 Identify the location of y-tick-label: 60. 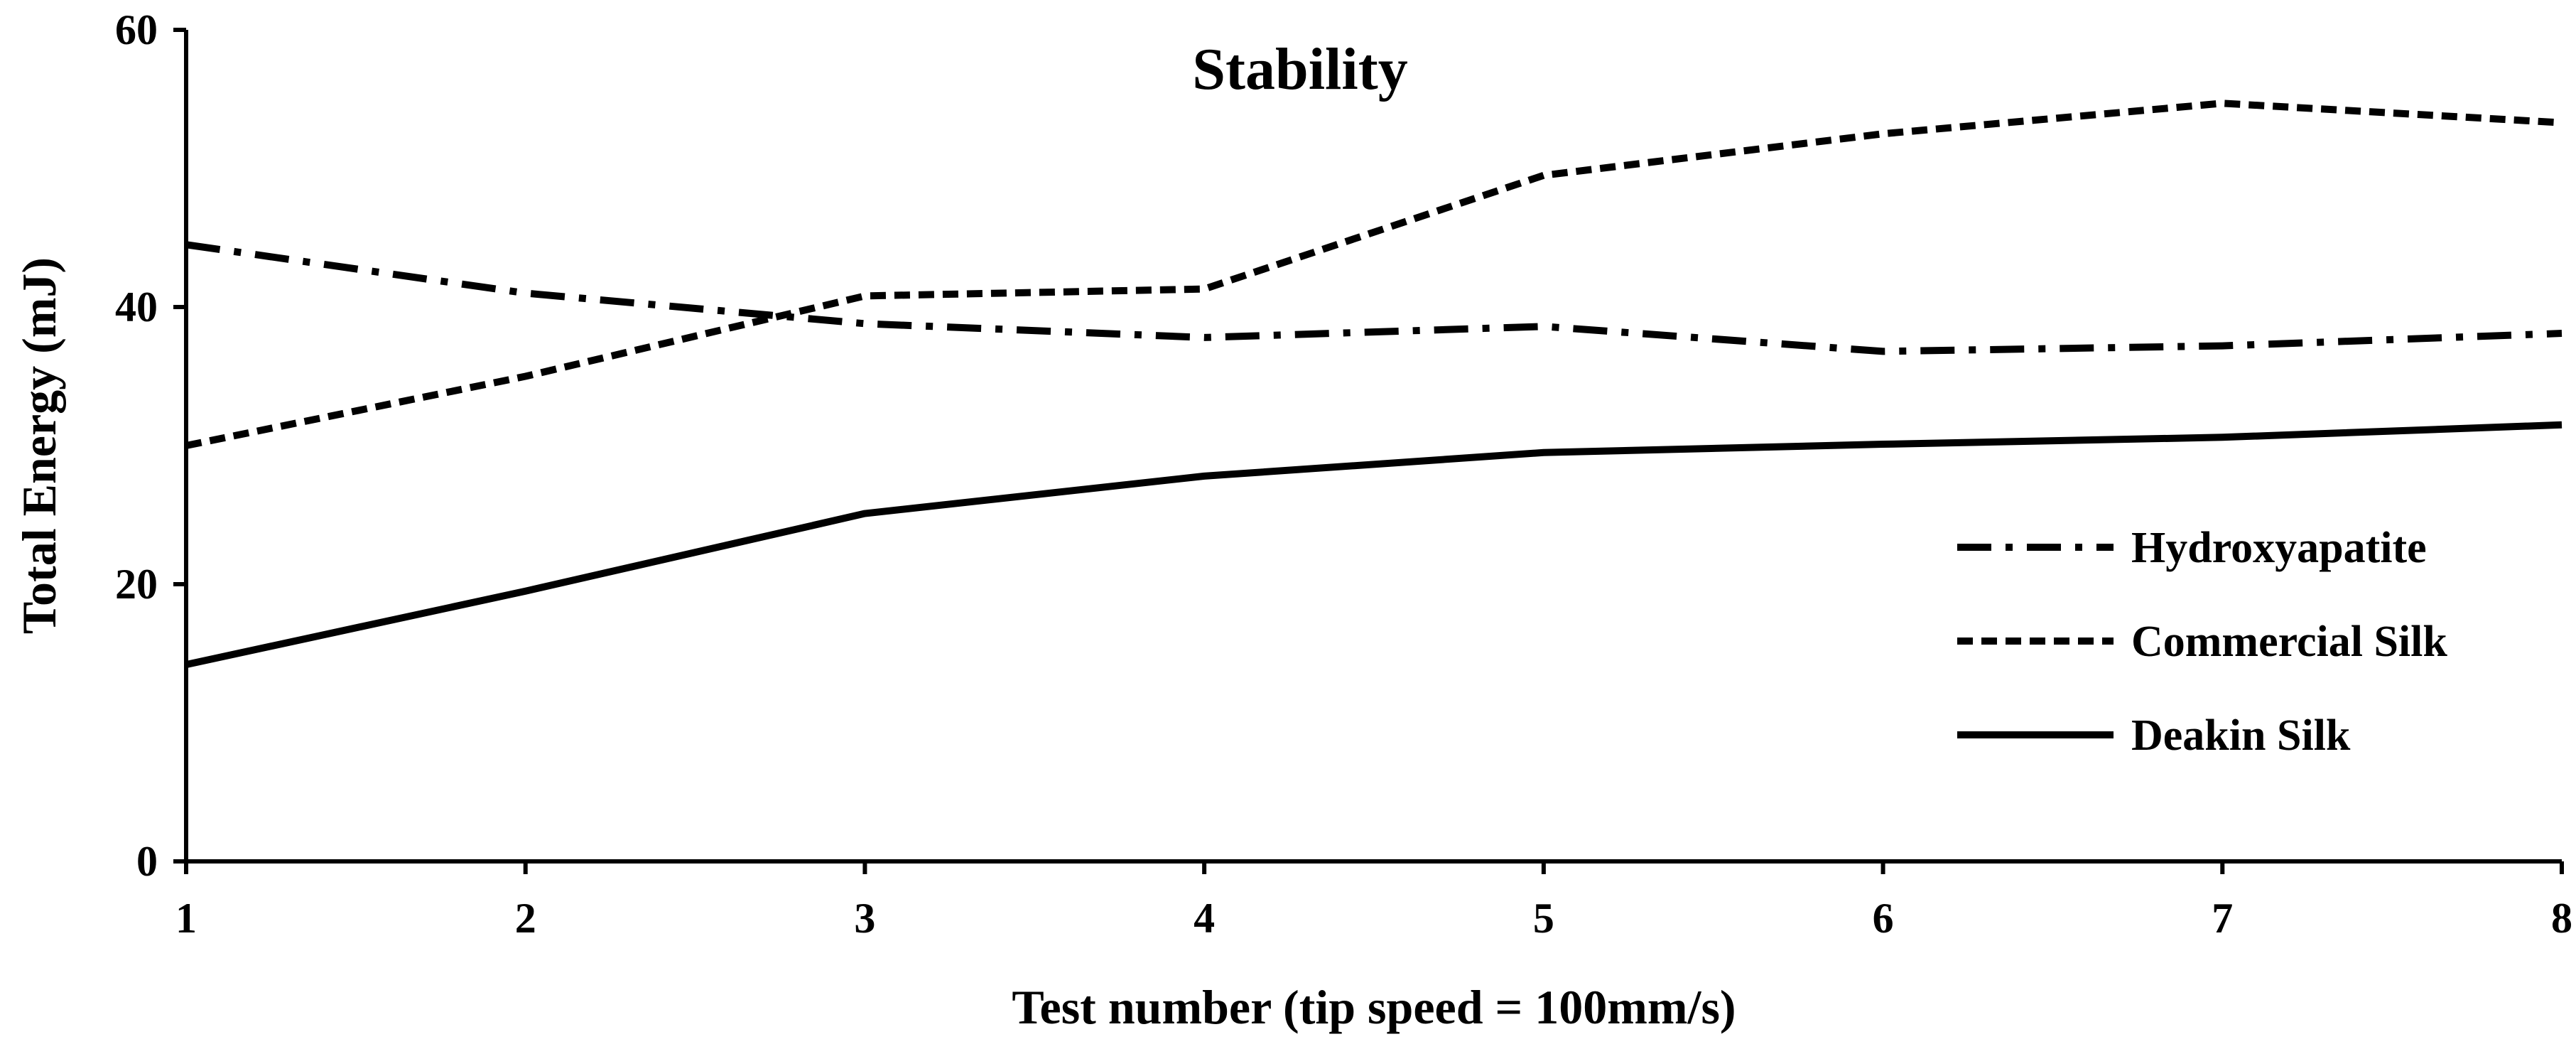
(136, 29).